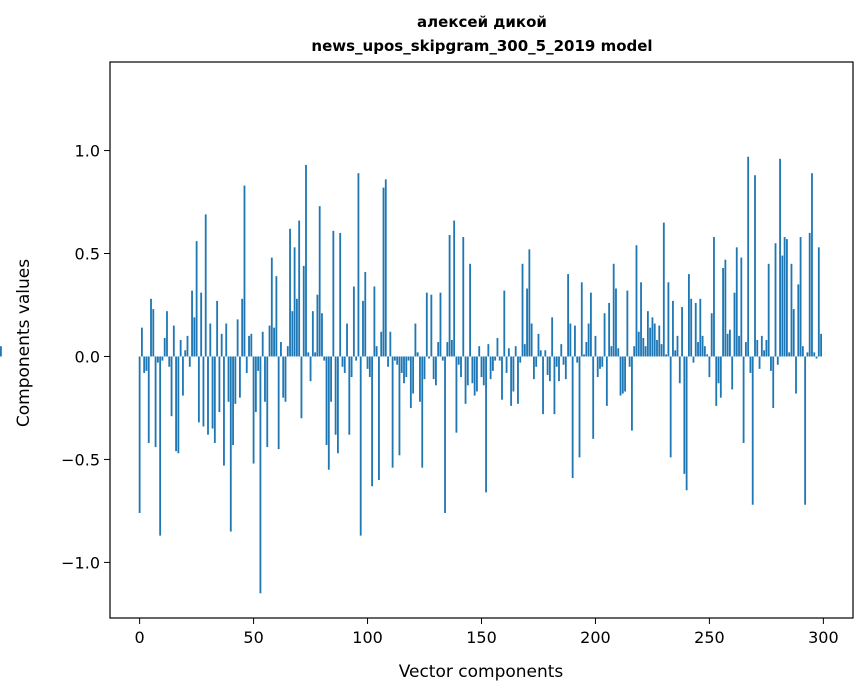  Describe the element at coordinates (85, 357) in the screenshot. I see `y-axis: −1.0 −0.5 0.0 0.5 1.0` at that location.